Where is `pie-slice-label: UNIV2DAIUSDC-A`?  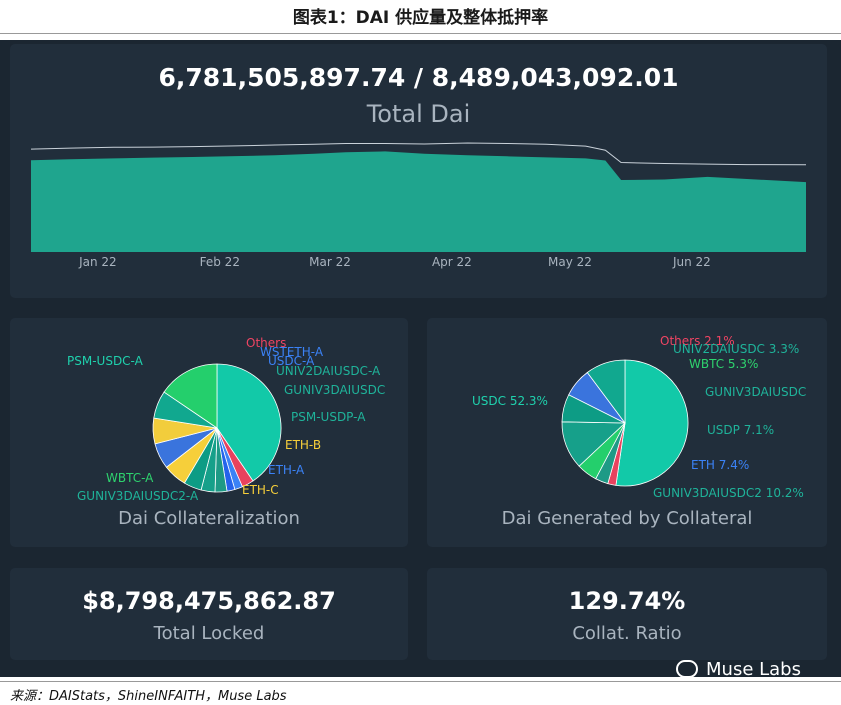
pie-slice-label: UNIV2DAIUSDC-A is located at coordinates (328, 371).